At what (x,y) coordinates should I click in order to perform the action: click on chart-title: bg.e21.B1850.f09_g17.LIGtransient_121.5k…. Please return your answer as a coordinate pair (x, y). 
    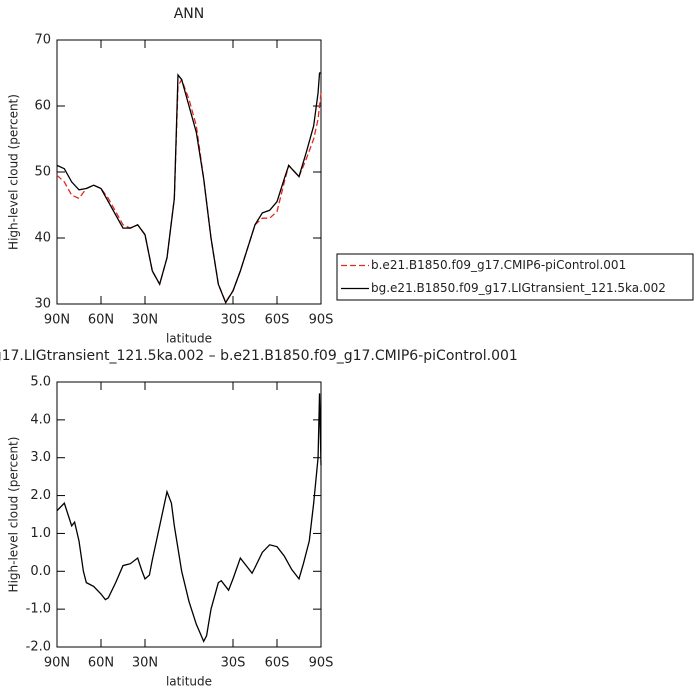
    Looking at the image, I should click on (259, 356).